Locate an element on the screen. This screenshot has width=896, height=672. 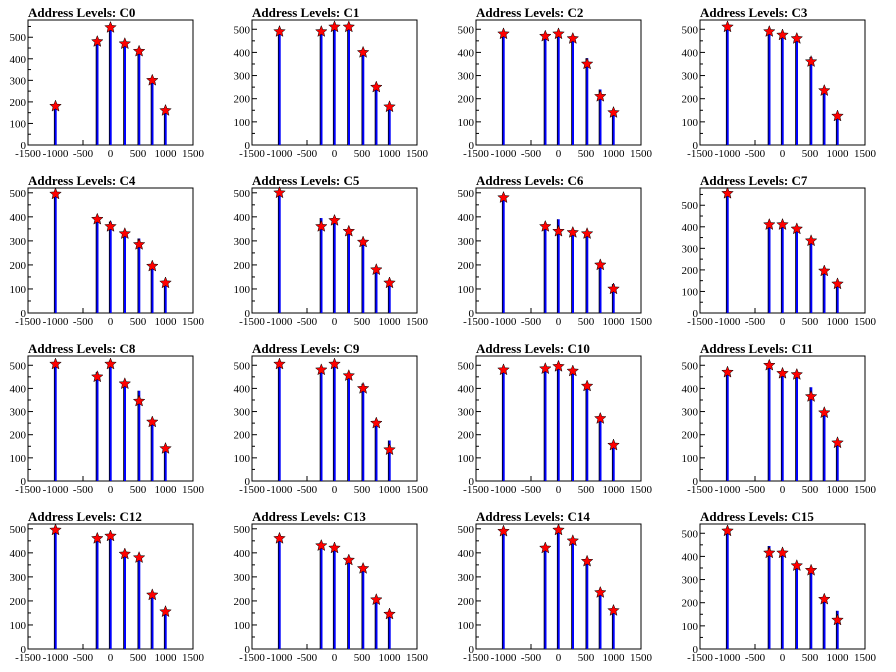
chart-title: Address Levels: C9 is located at coordinates (306, 348).